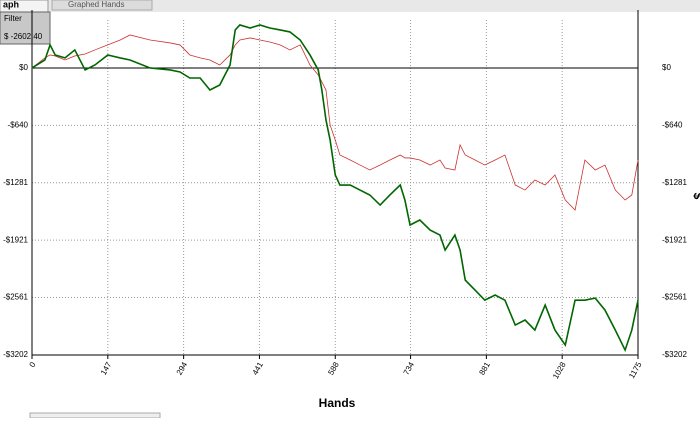 This screenshot has width=700, height=423. Describe the element at coordinates (23, 67) in the screenshot. I see `y-tick-label: $0` at that location.